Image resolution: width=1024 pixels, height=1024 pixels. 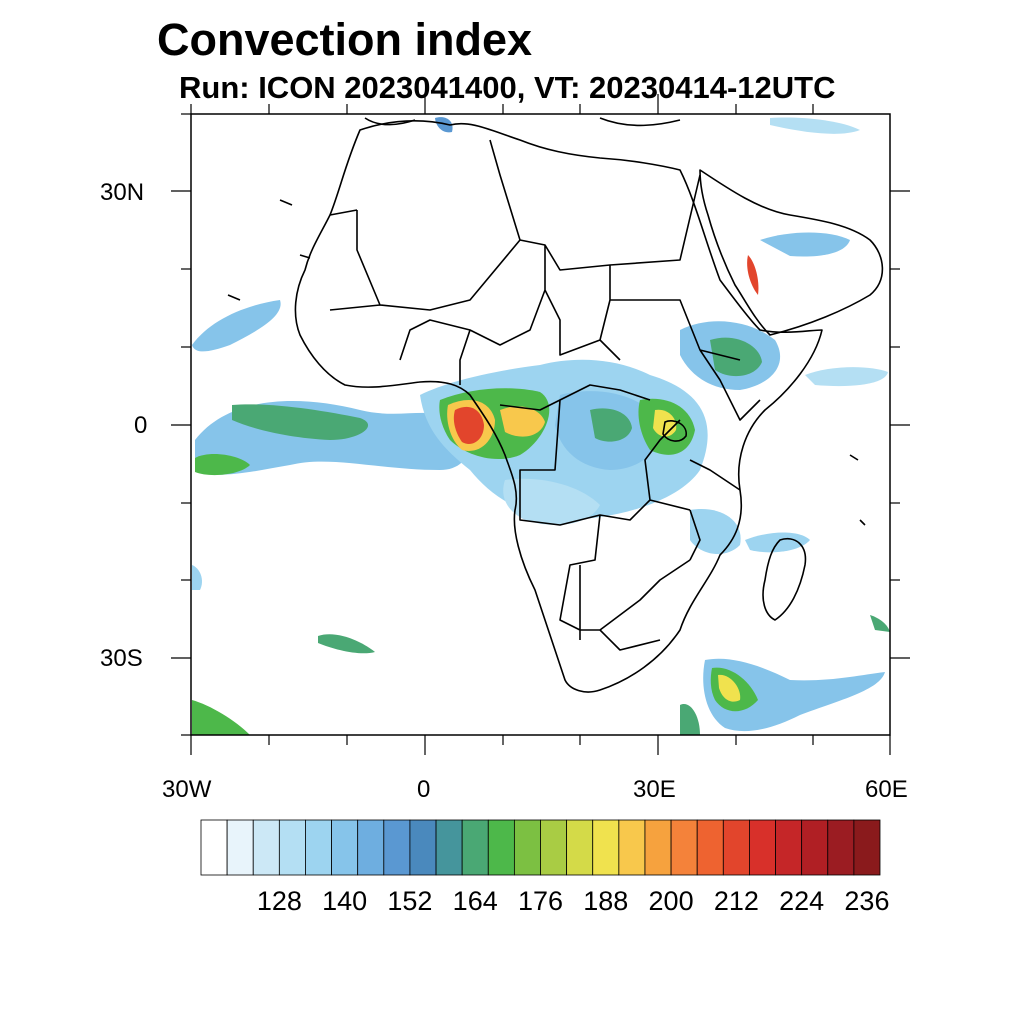 What do you see at coordinates (736, 901) in the screenshot?
I see `colorbar-label: 212` at bounding box center [736, 901].